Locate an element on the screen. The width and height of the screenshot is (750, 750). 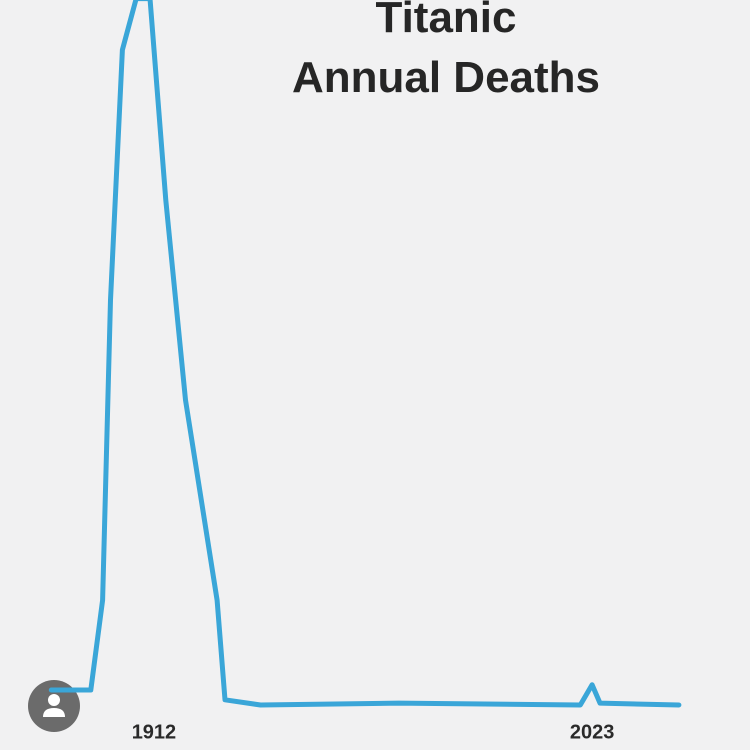
avatar-body is located at coordinates (54, 712).